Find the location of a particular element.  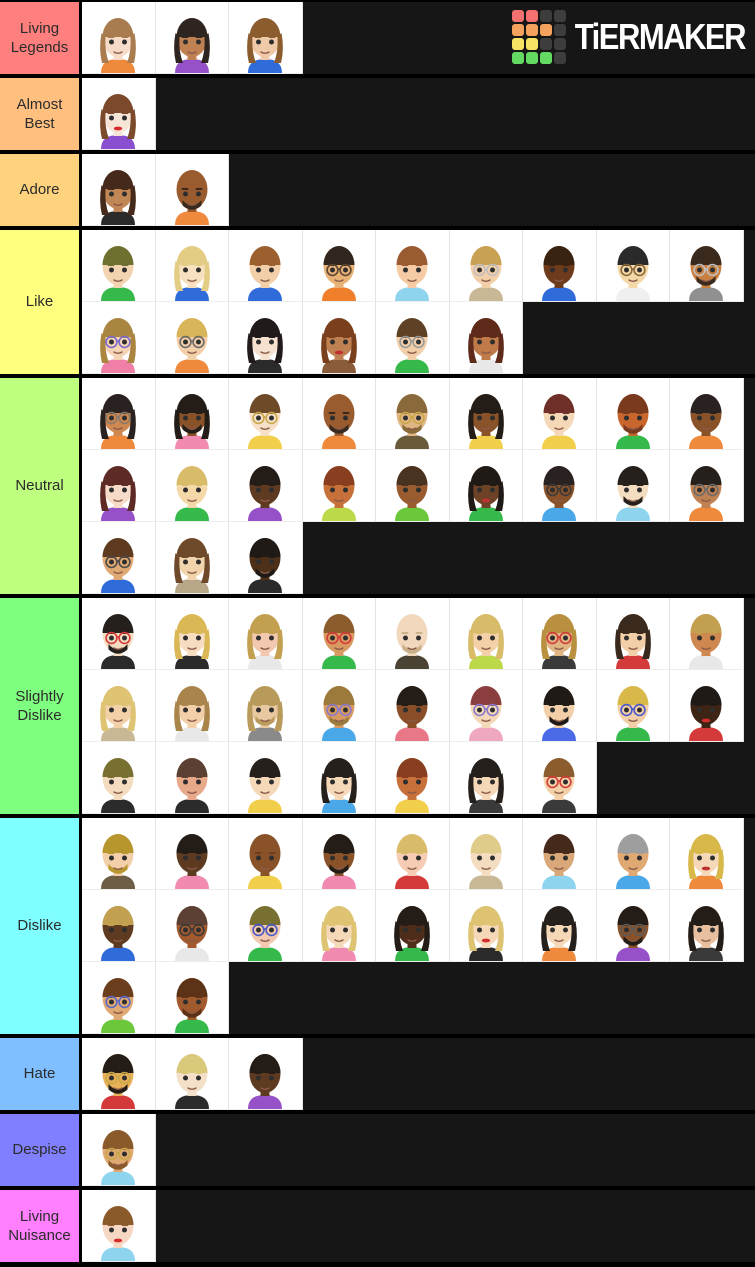

tier-items-area is located at coordinates (418, 1074).